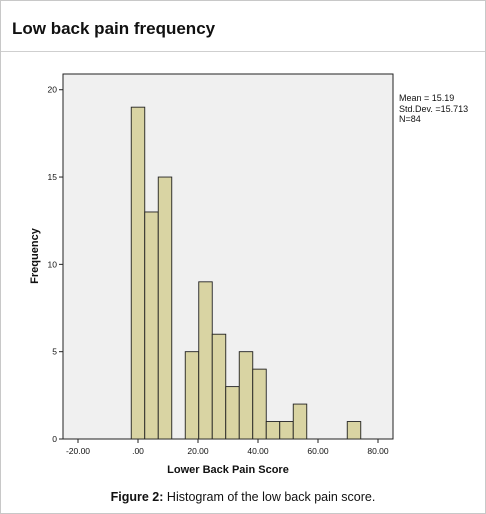  I want to click on x-tick-label: .00, so click(138, 451).